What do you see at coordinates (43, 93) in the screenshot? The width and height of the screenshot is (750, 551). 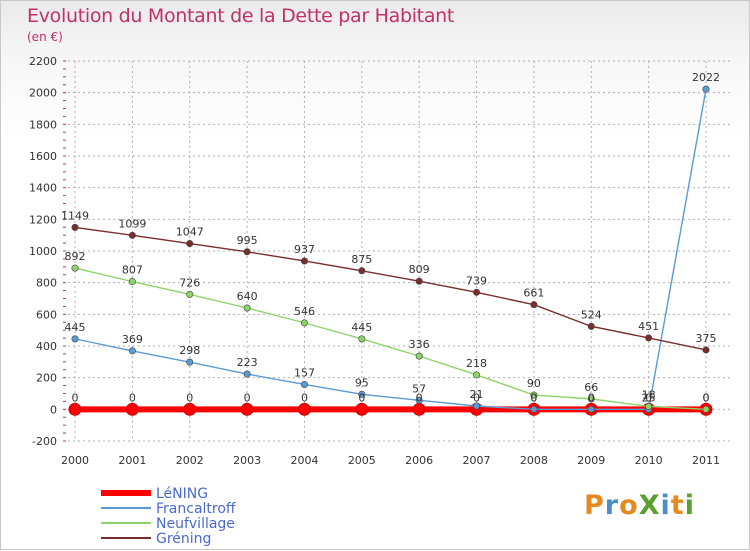 I see `y-tick-label: 2000` at bounding box center [43, 93].